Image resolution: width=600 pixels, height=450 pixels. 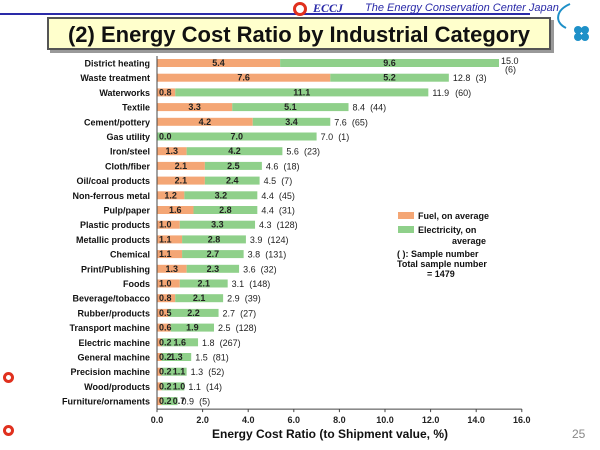 What do you see at coordinates (136, 108) in the screenshot?
I see `category-label: Textile` at bounding box center [136, 108].